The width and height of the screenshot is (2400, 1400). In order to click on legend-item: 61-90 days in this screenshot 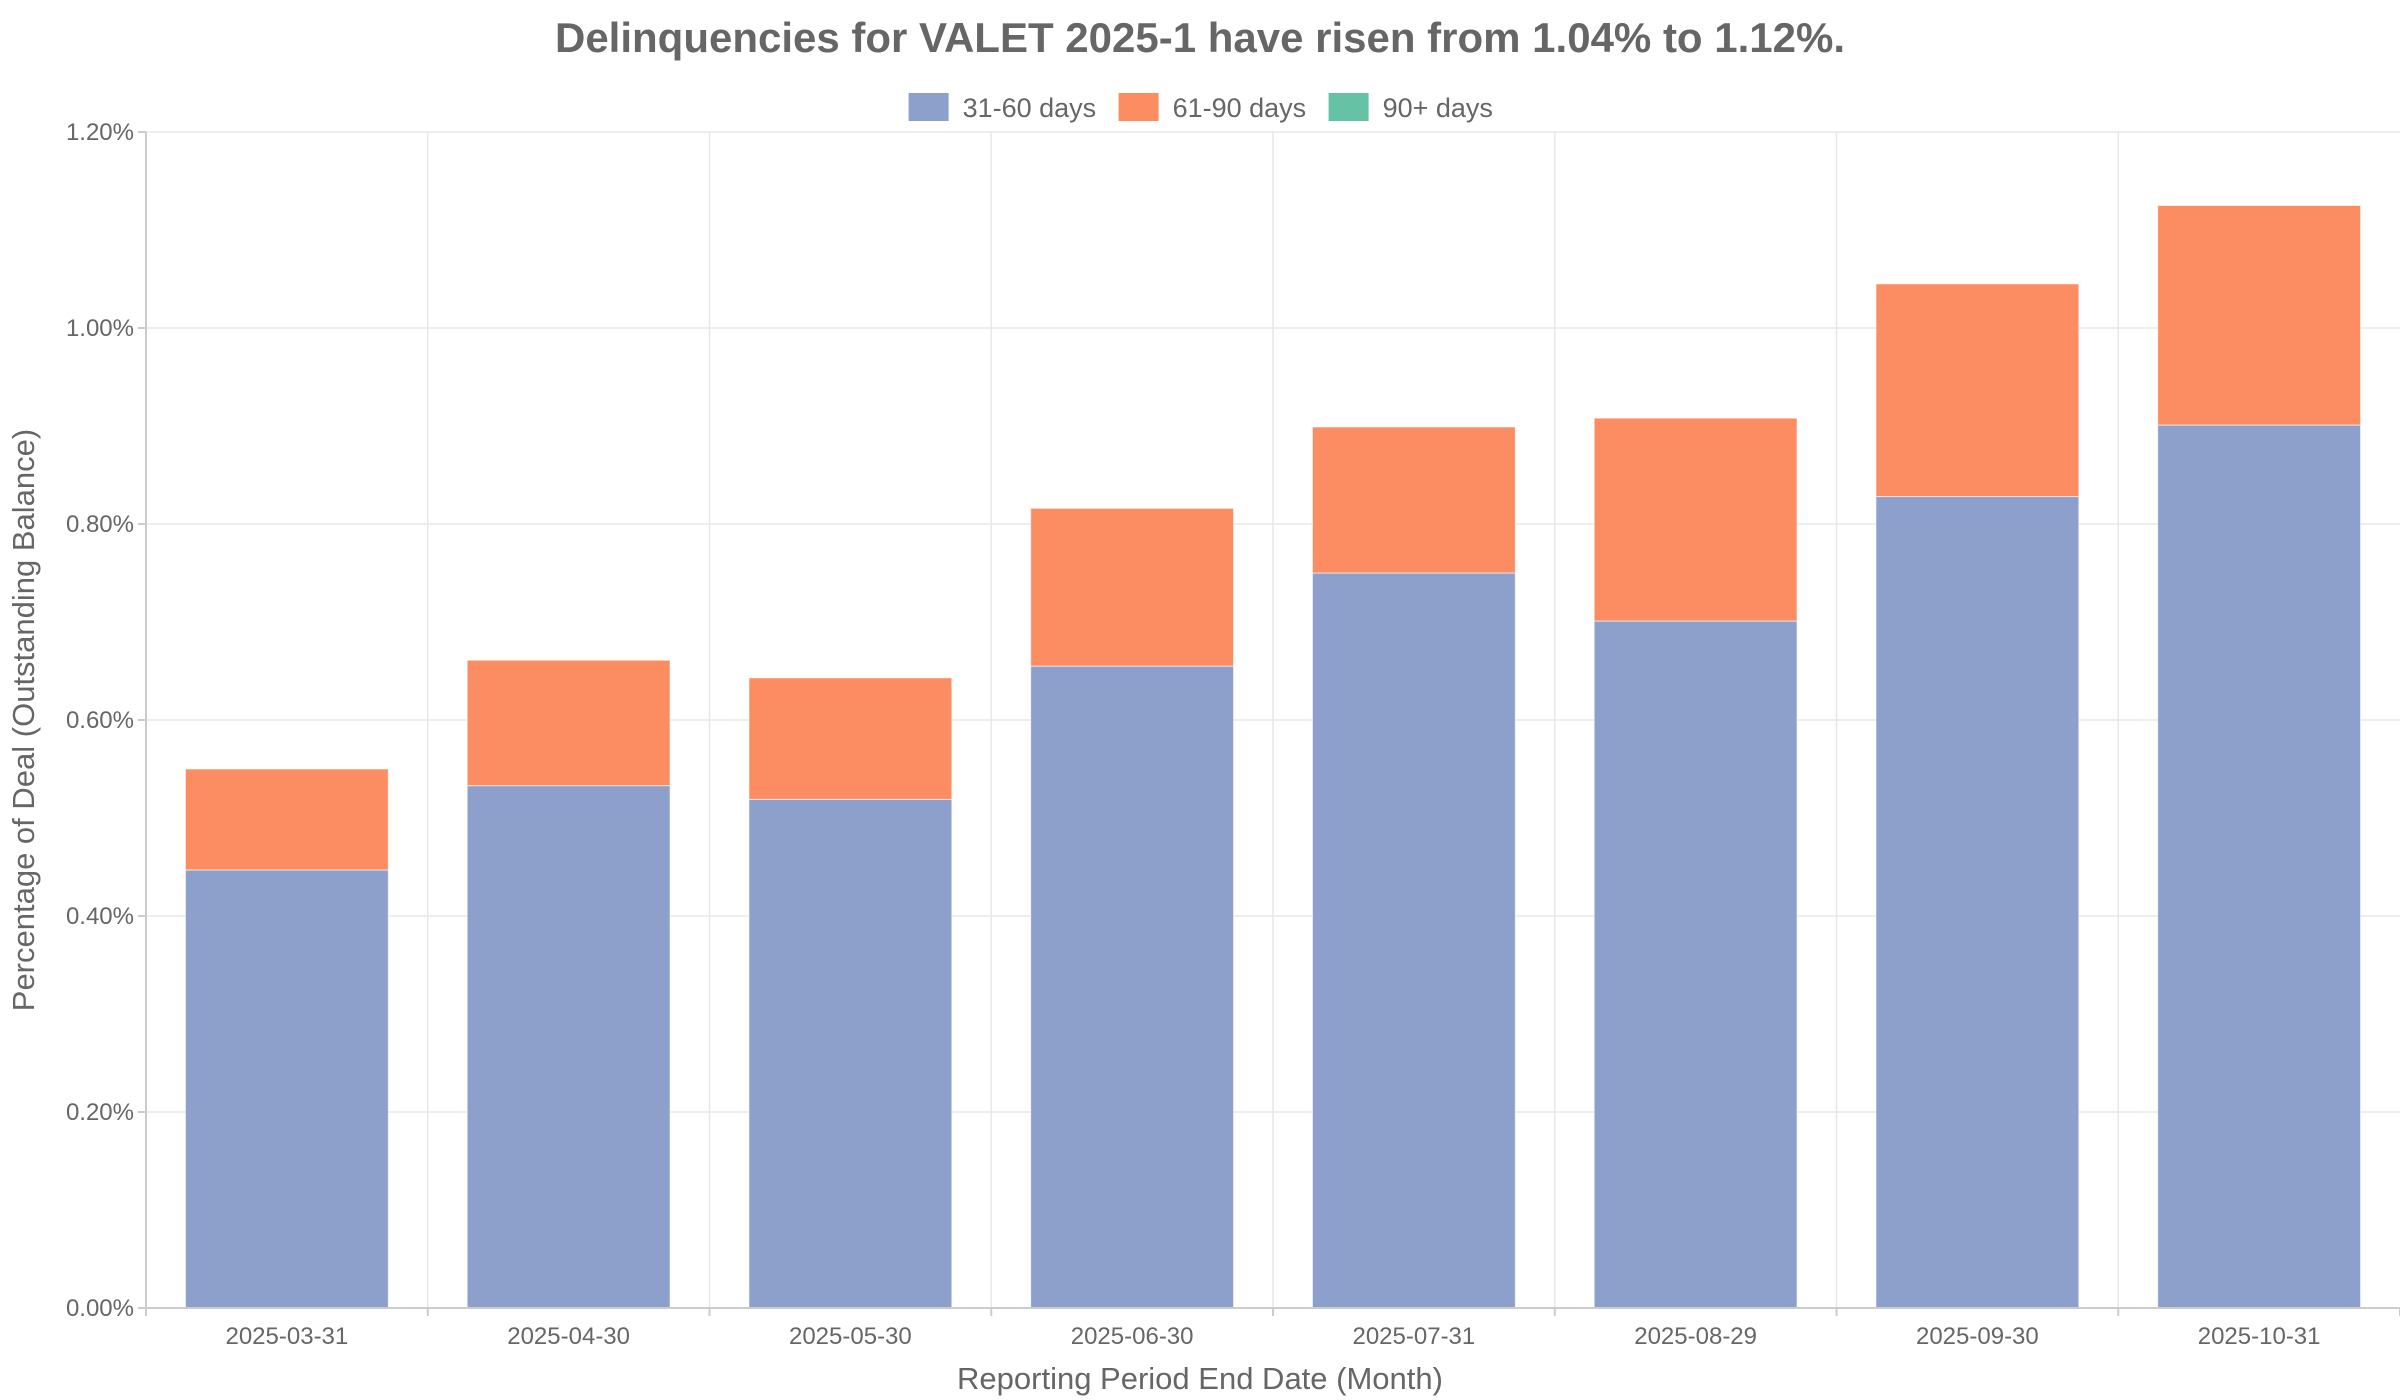, I will do `click(1212, 108)`.